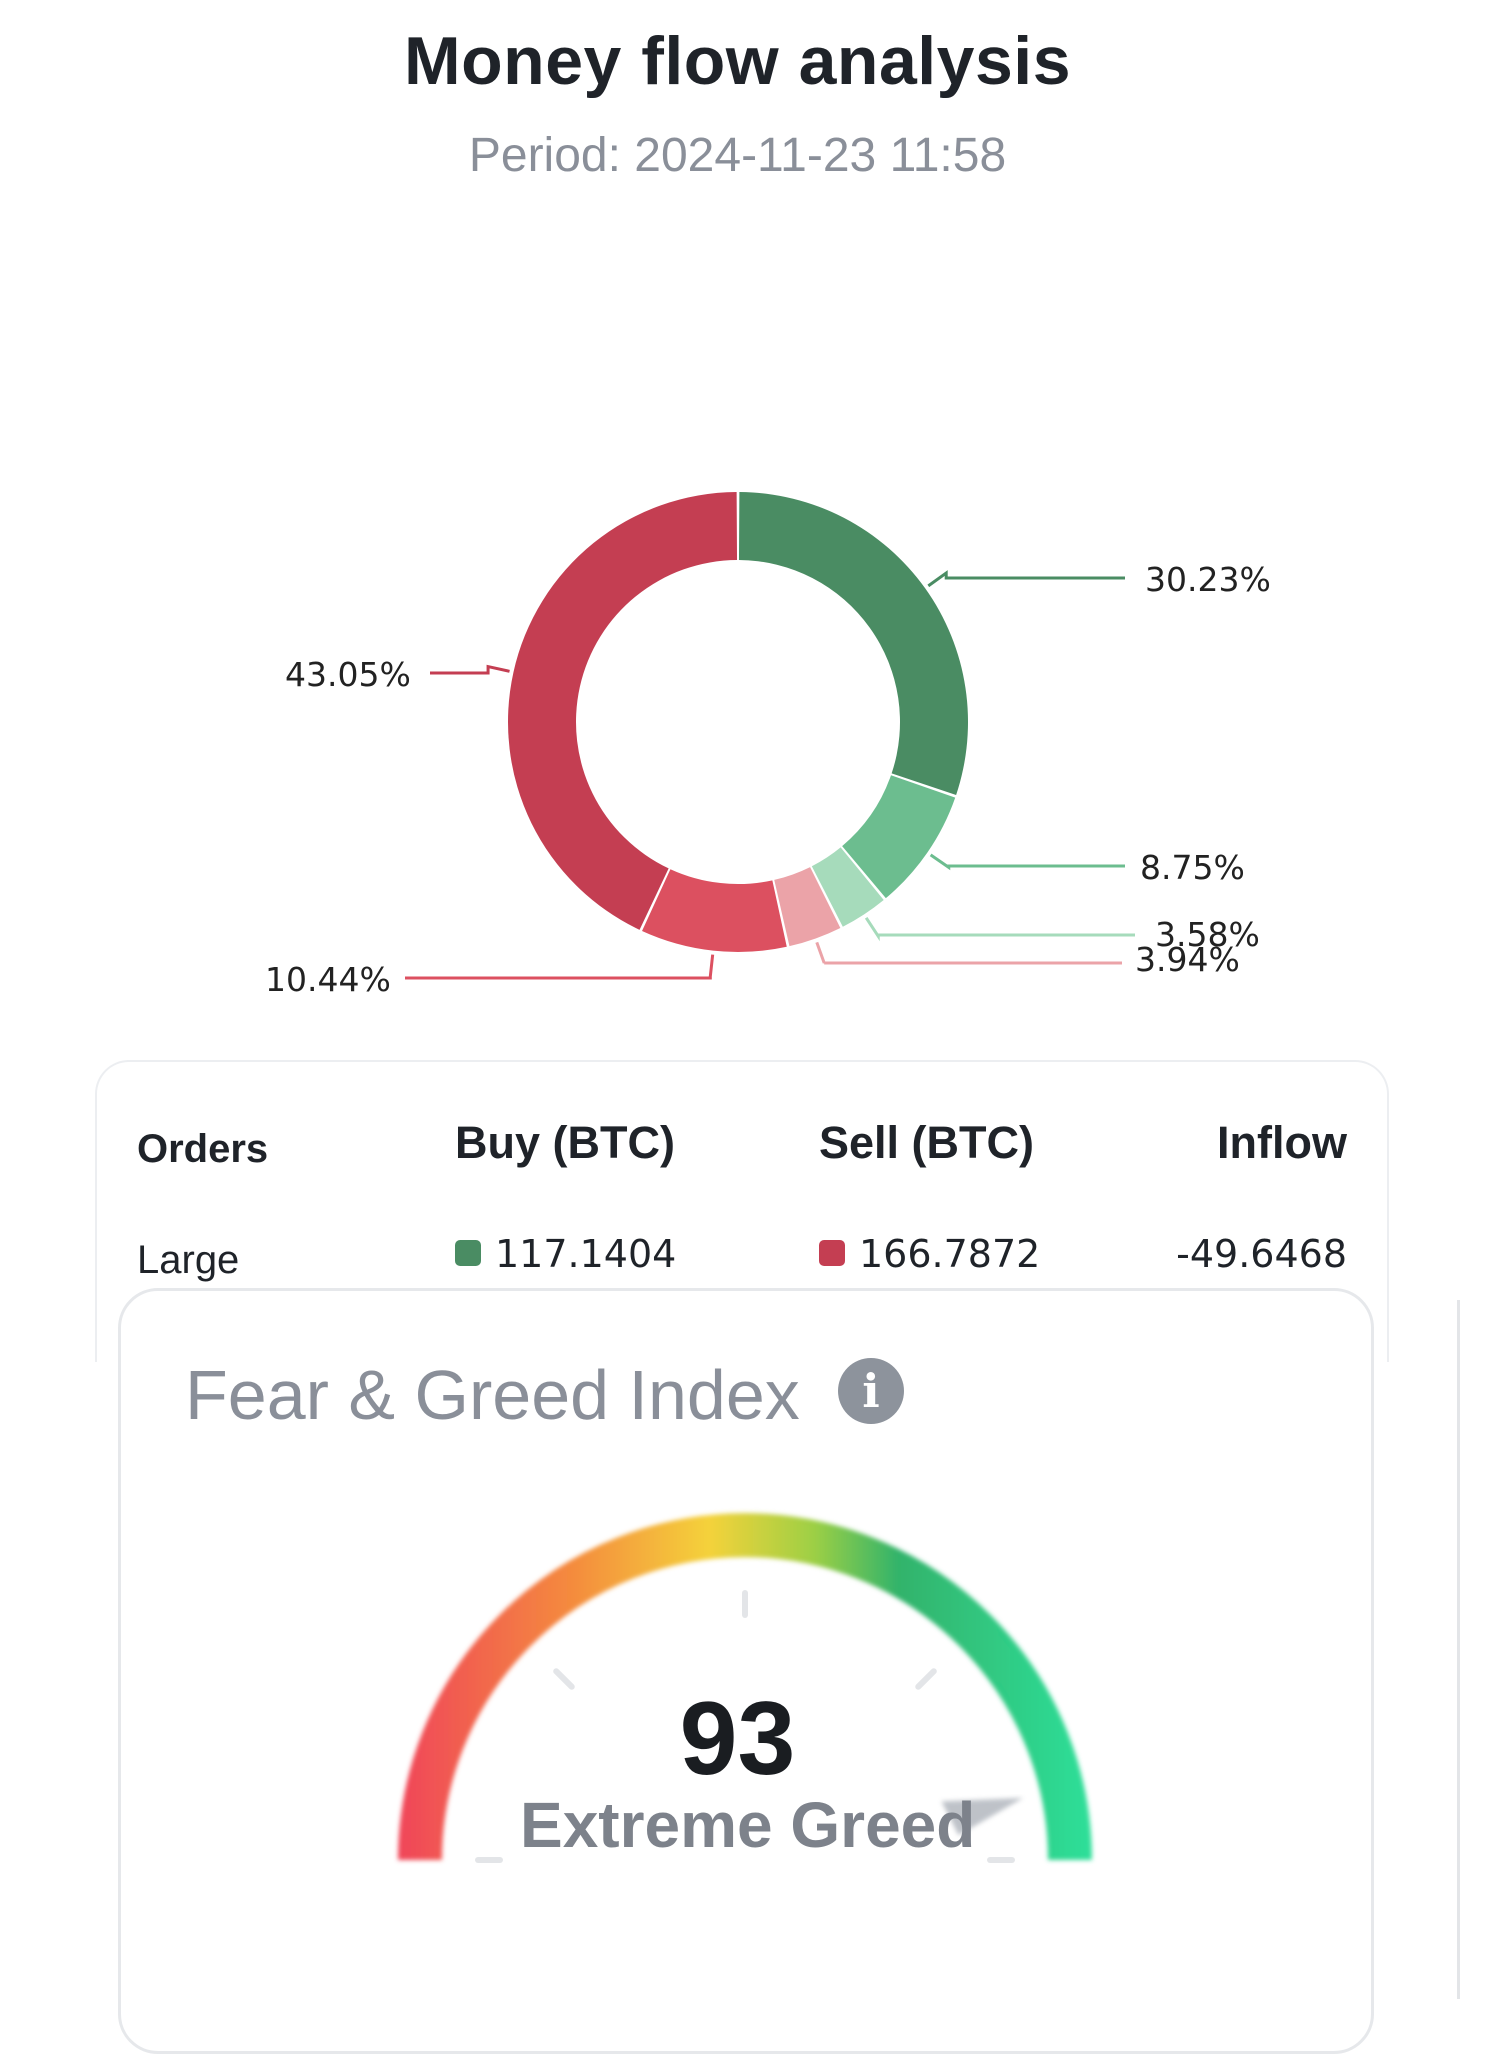 The width and height of the screenshot is (1500, 2054). What do you see at coordinates (1261, 1254) in the screenshot?
I see `inflow-value: -49.6468` at bounding box center [1261, 1254].